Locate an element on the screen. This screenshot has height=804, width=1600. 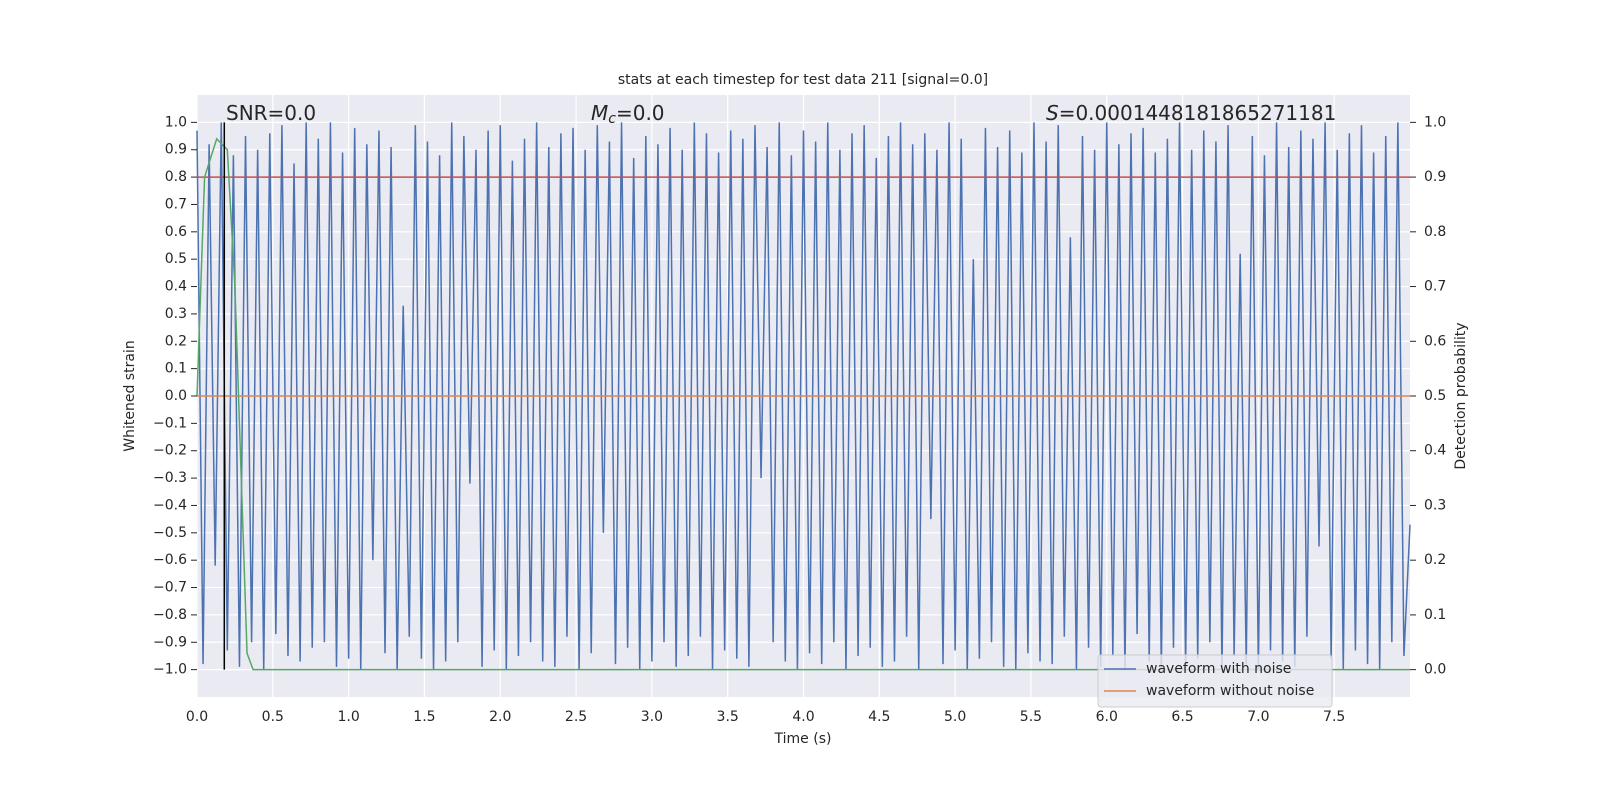
annotation-text: =0.0 is located at coordinates (640, 113).